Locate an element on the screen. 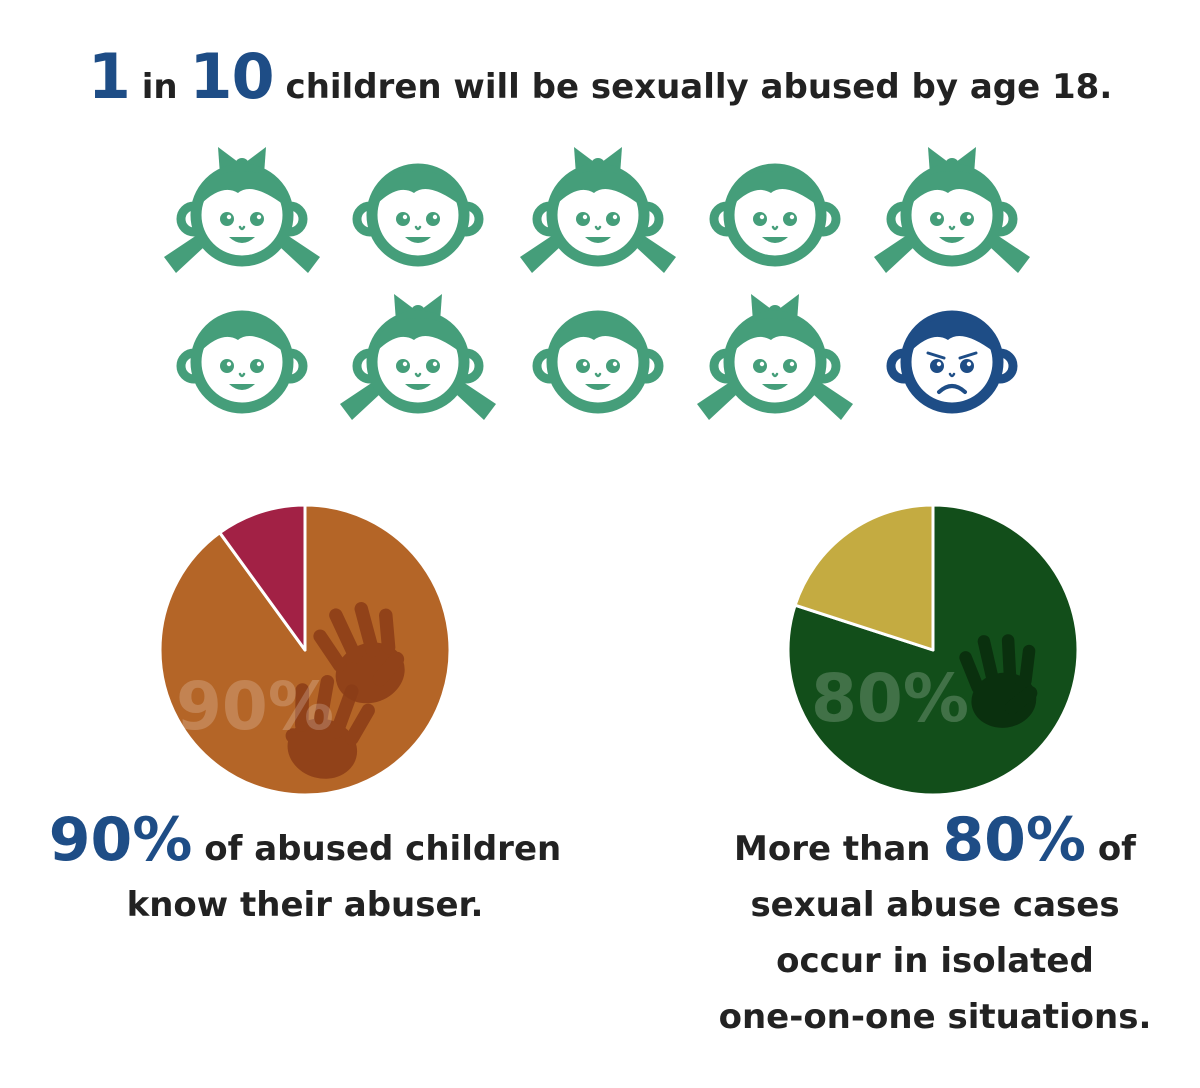 Image resolution: width=1200 pixels, height=1088 pixels. caption-left-line-2: know their abuser. is located at coordinates (305, 905).